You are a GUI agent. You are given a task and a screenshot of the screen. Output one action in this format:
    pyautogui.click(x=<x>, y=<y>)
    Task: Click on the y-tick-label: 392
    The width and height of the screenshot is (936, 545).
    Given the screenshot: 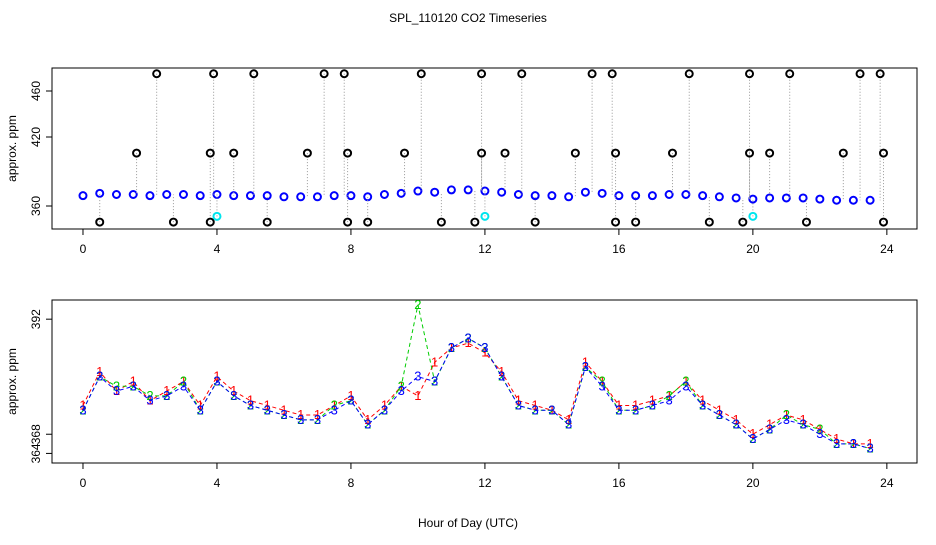 What is the action you would take?
    pyautogui.click(x=36, y=319)
    